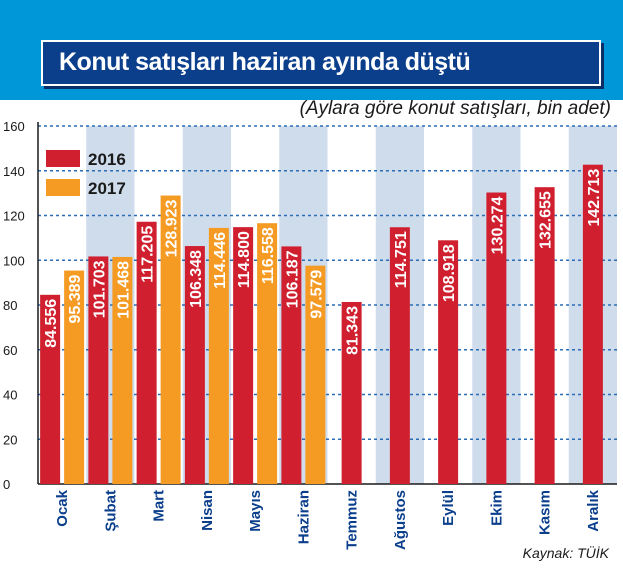  Describe the element at coordinates (107, 159) in the screenshot. I see `legend-label-2016: 2016` at that location.